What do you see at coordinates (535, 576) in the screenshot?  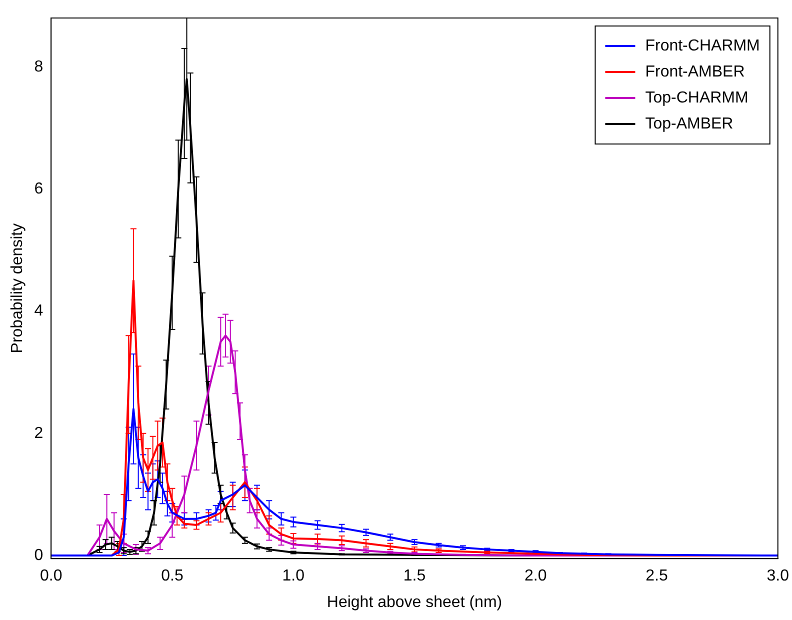 I see `x-tick-label: 2.0` at bounding box center [535, 576].